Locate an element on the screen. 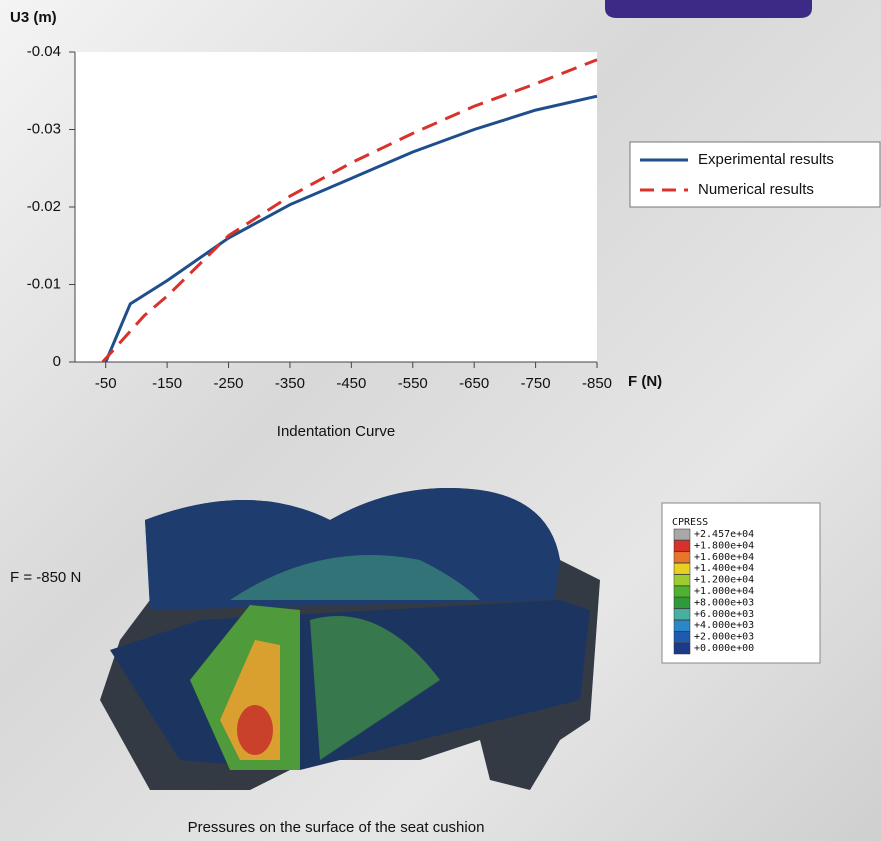  y-tick-label: -0.04 is located at coordinates (44, 51).